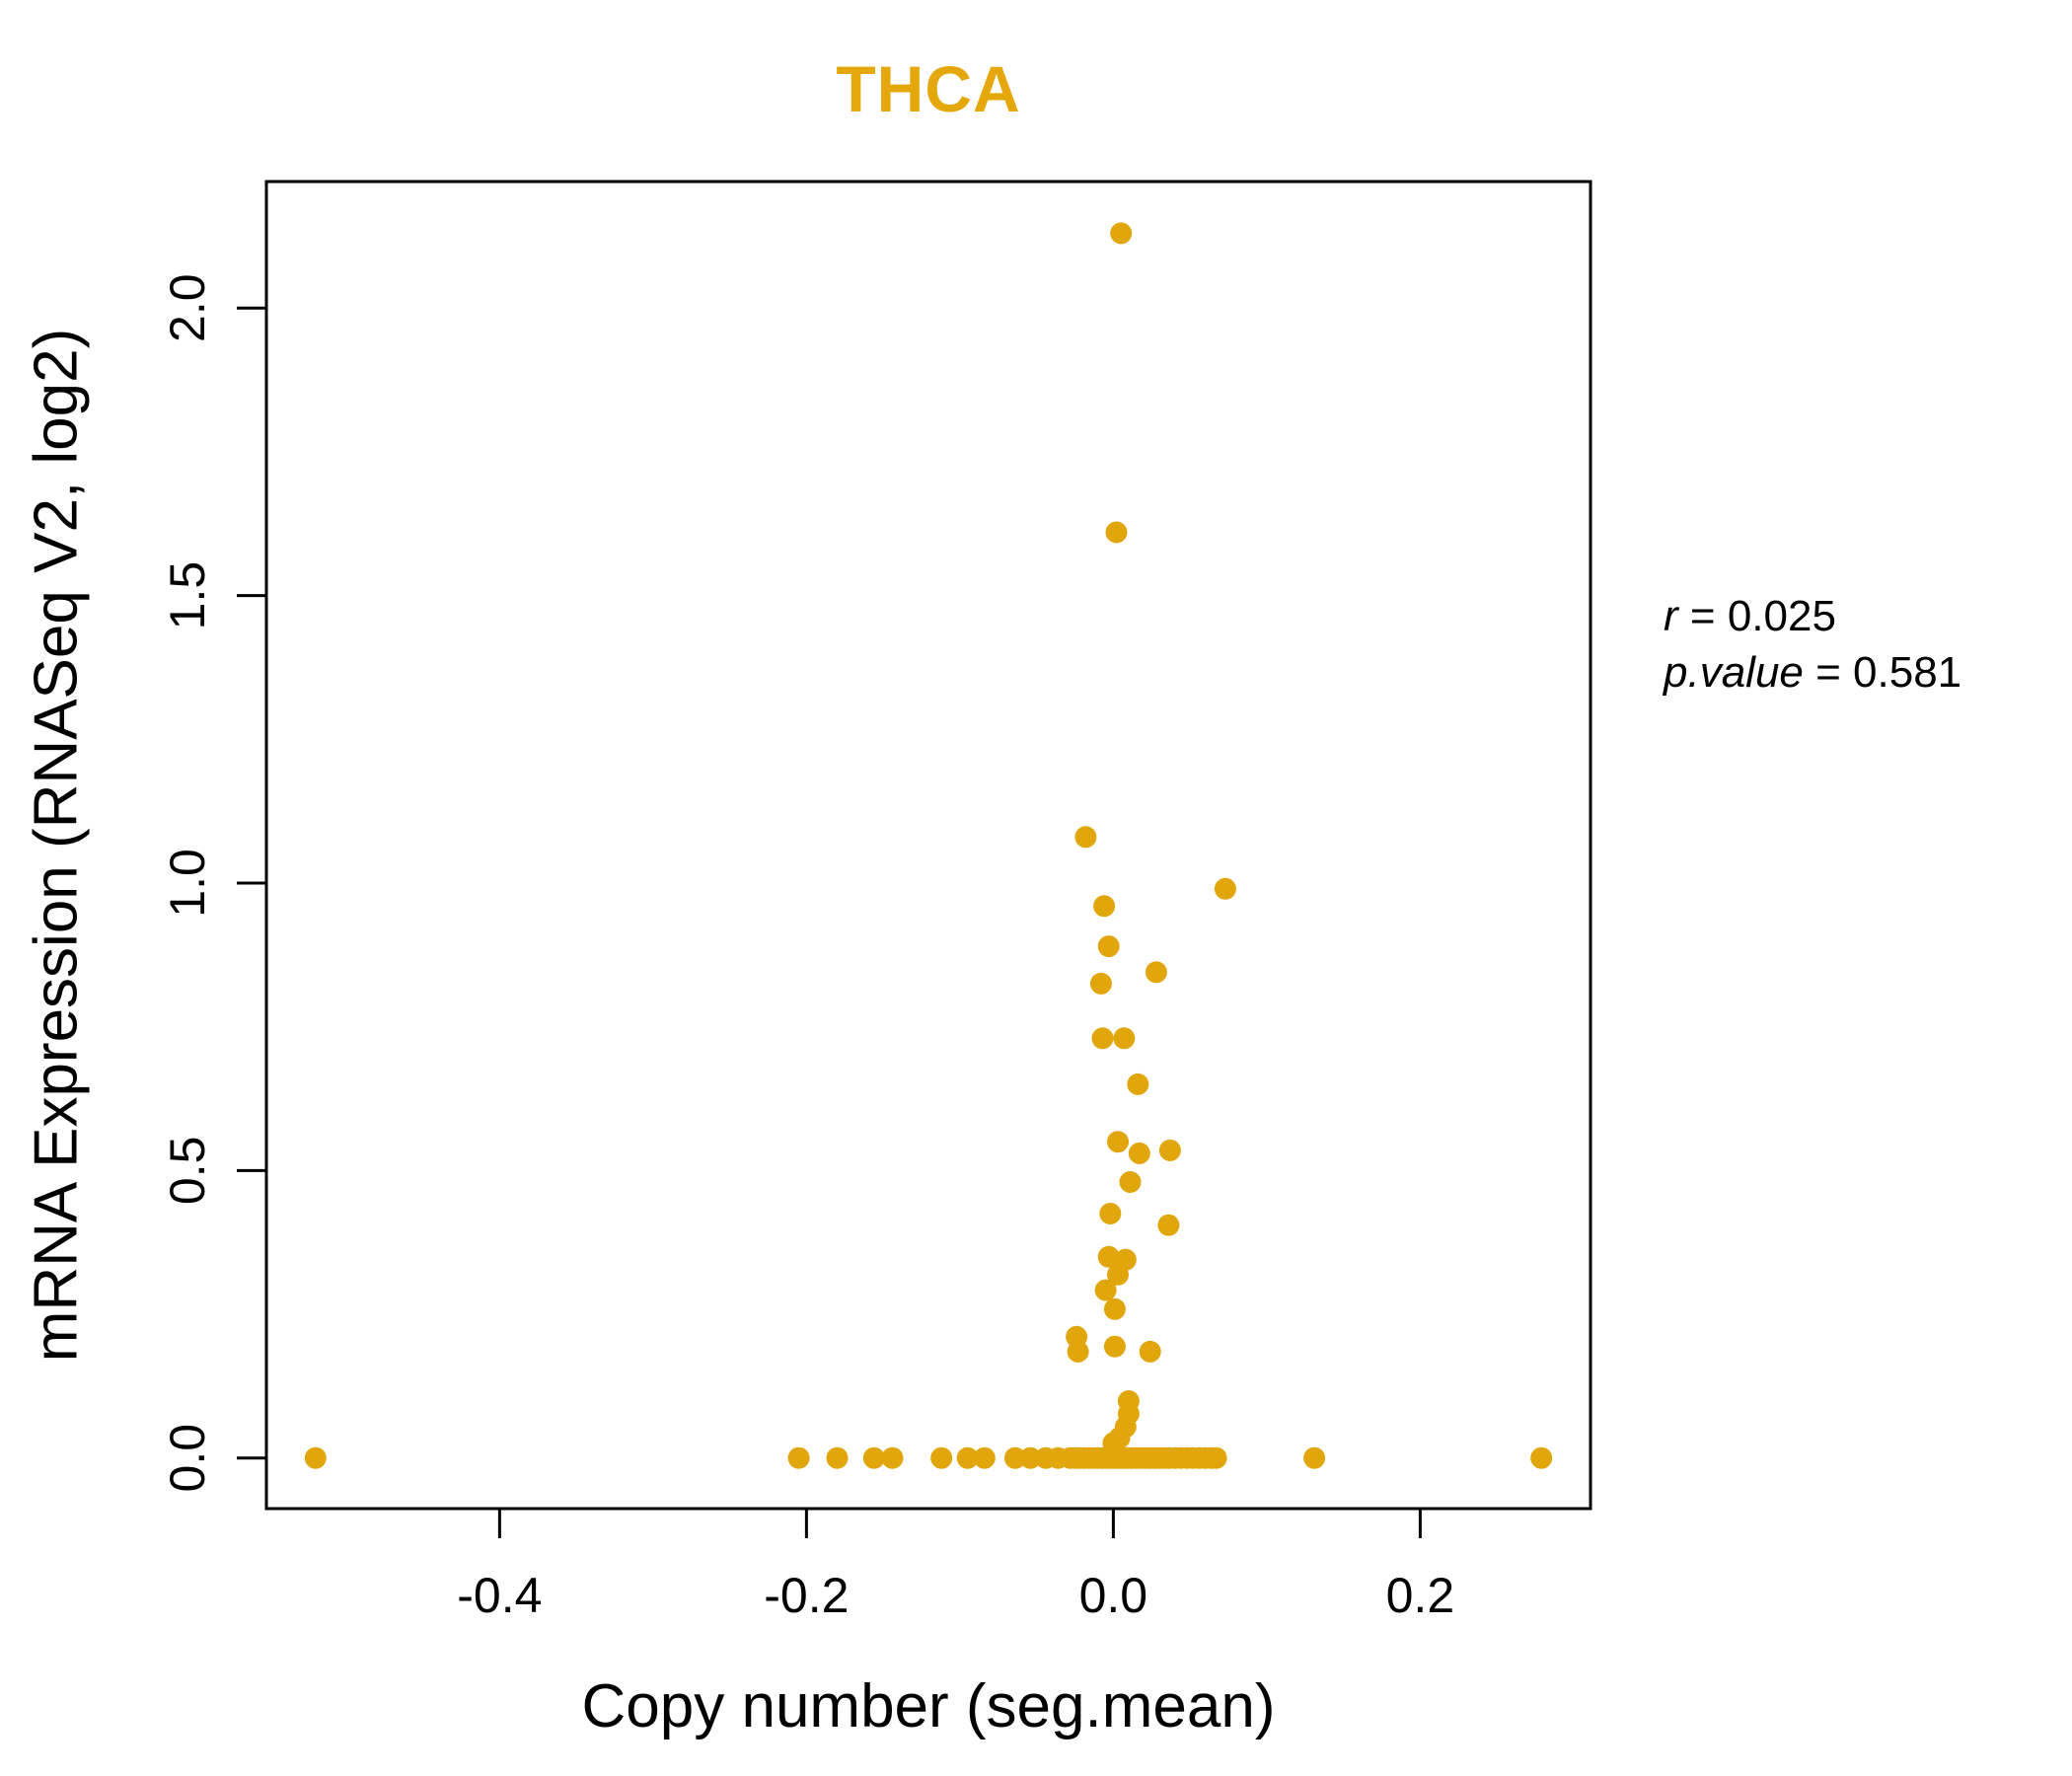 This screenshot has width=2072, height=1776. Describe the element at coordinates (929, 1706) in the screenshot. I see `x-axis-label: Copy number (seg.mean)` at that location.